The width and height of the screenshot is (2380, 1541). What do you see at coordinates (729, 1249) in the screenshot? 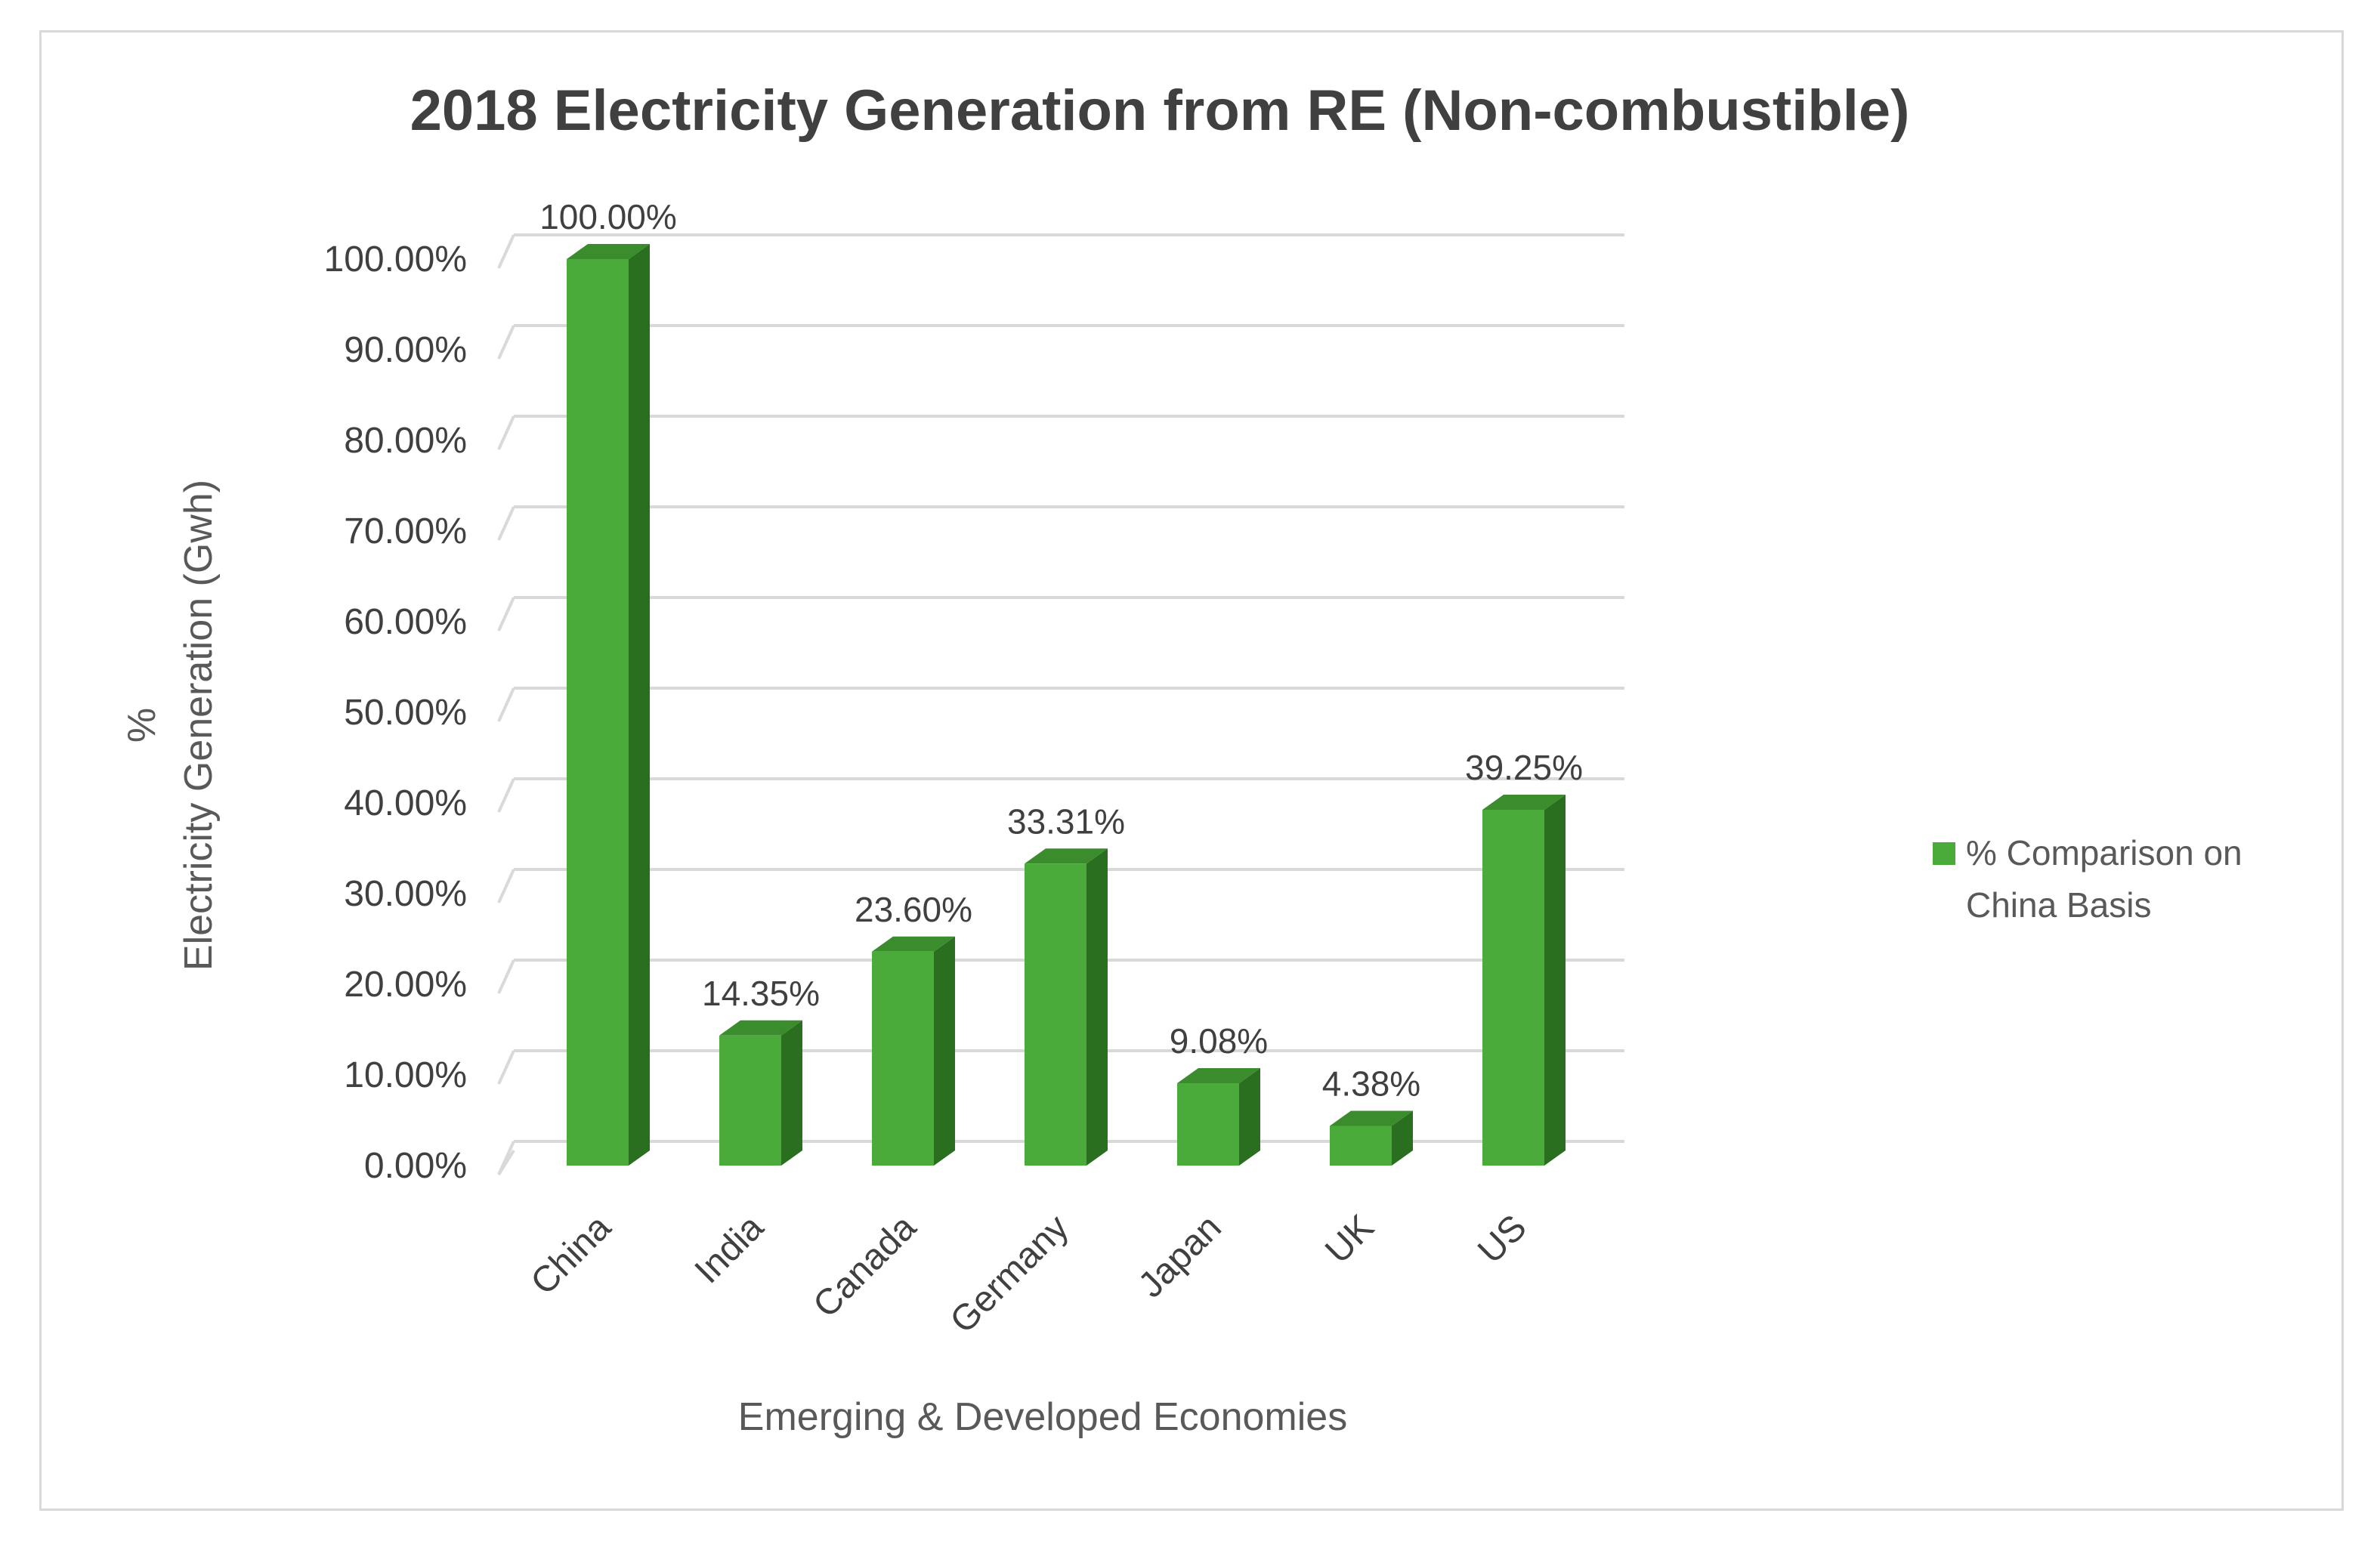
I see `x-tick-label: India` at bounding box center [729, 1249].